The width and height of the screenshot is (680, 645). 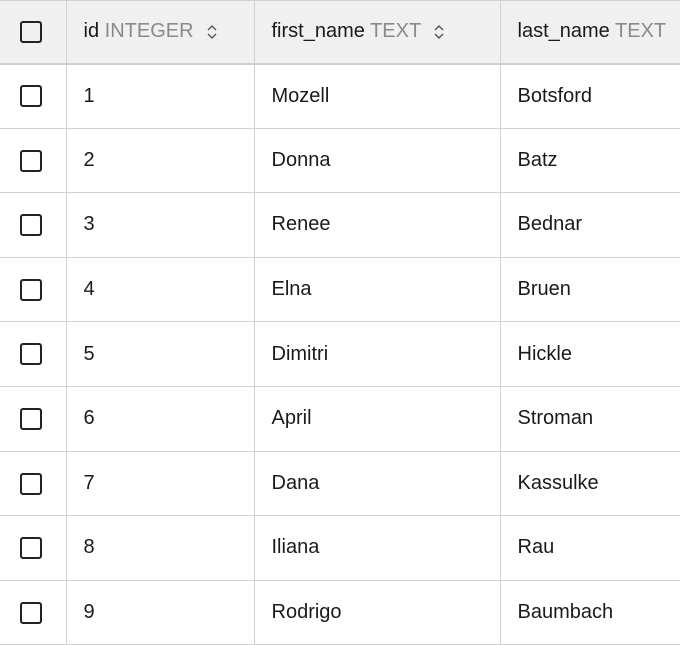 I want to click on table-row: 1 Mozell Botsford, so click(x=340, y=96).